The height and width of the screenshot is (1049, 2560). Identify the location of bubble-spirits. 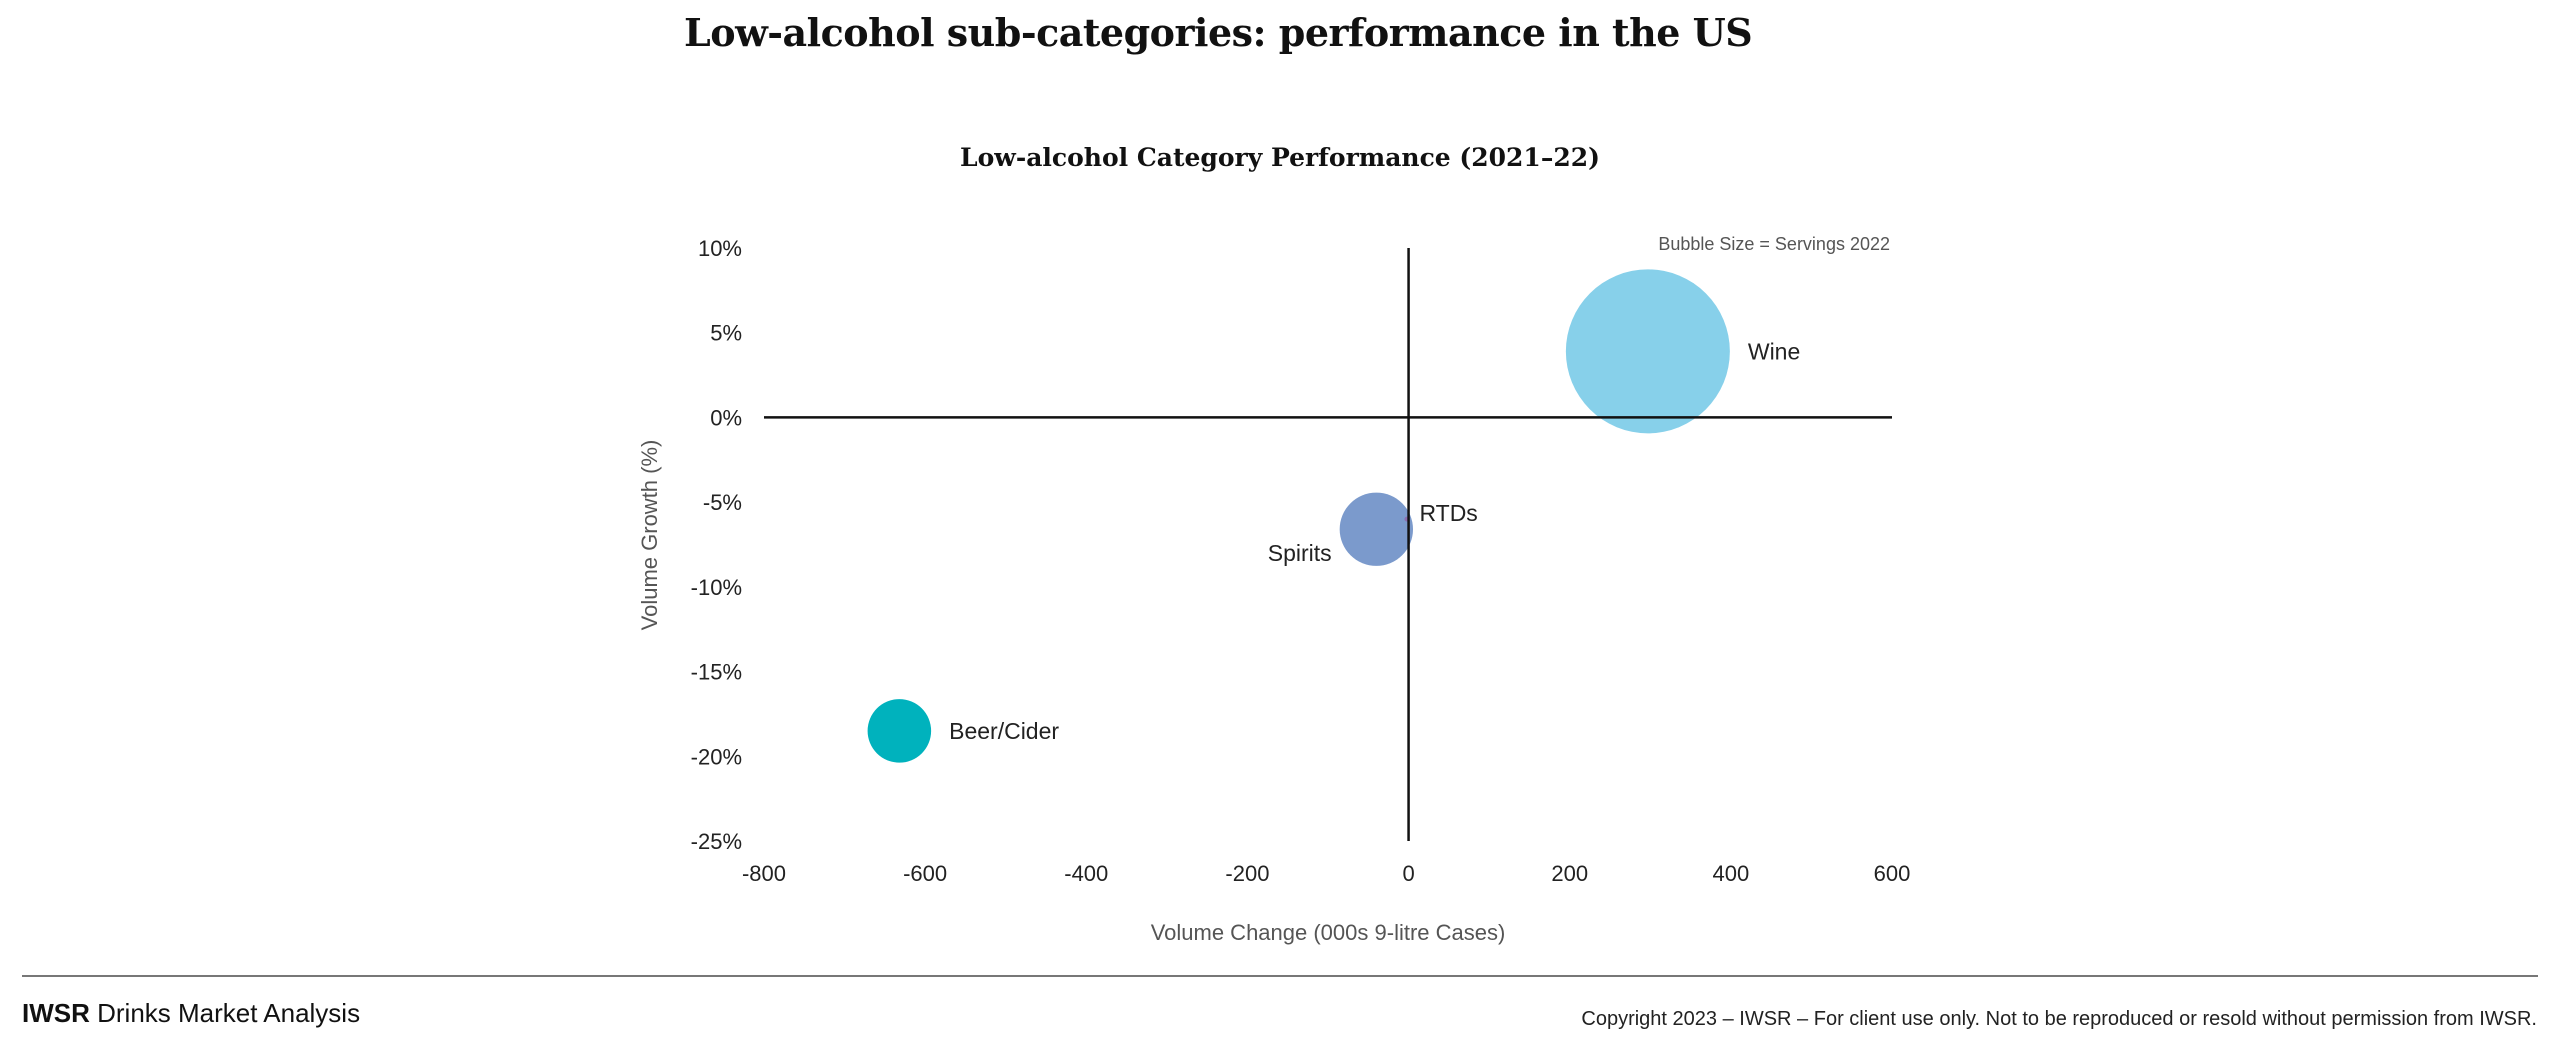
(1376, 529).